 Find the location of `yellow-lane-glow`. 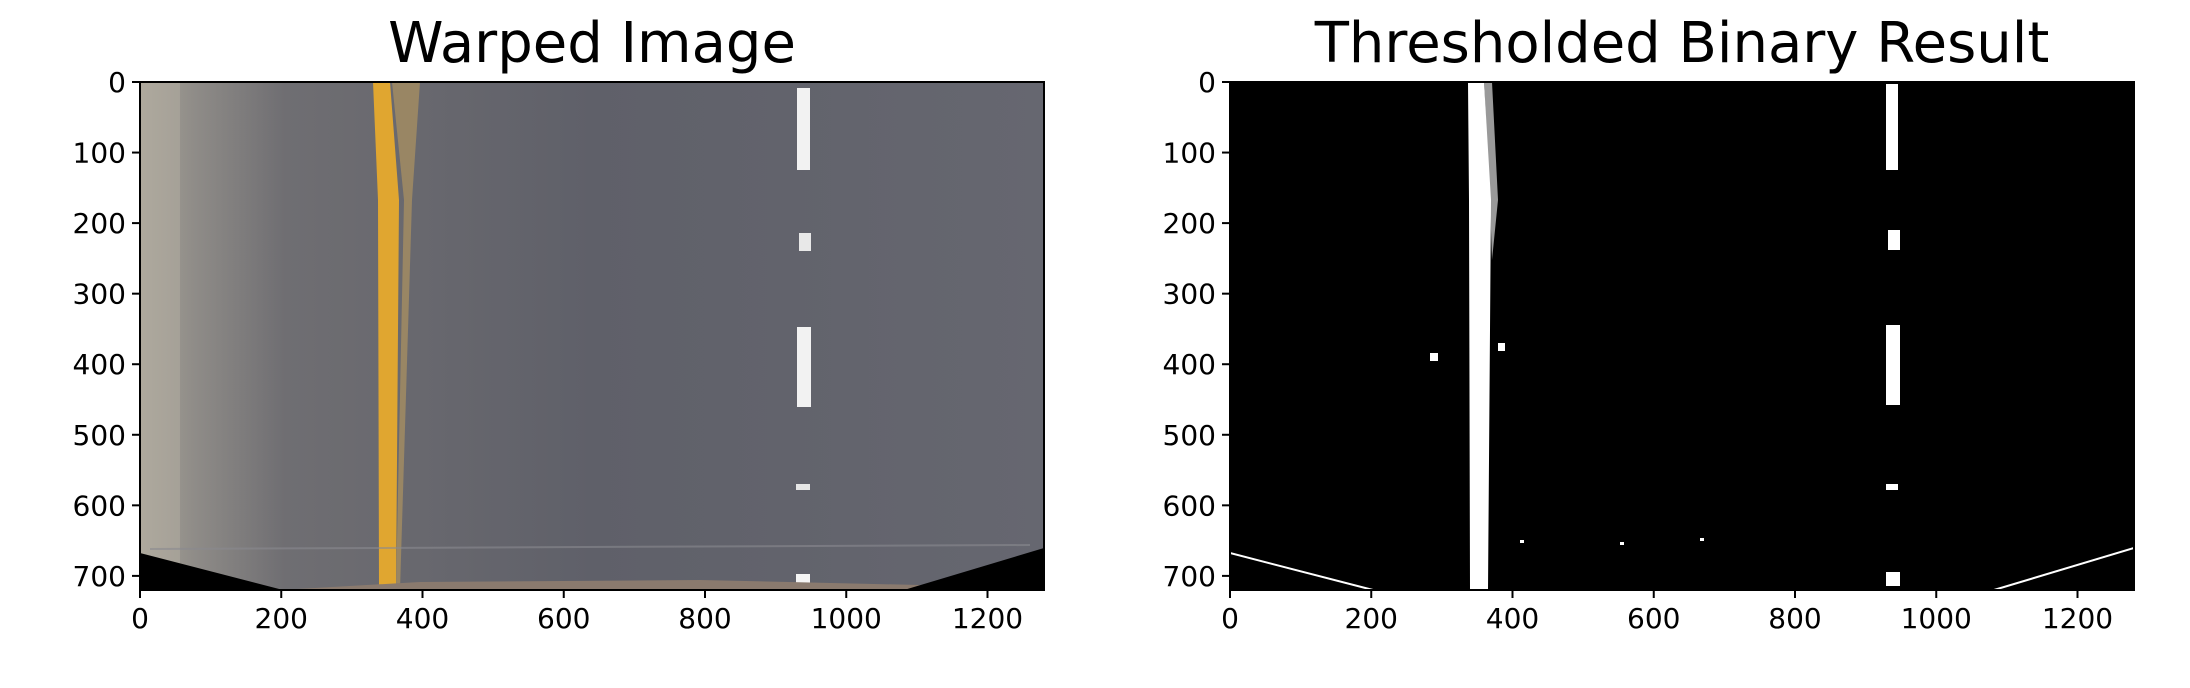

yellow-lane-glow is located at coordinates (406, 336).